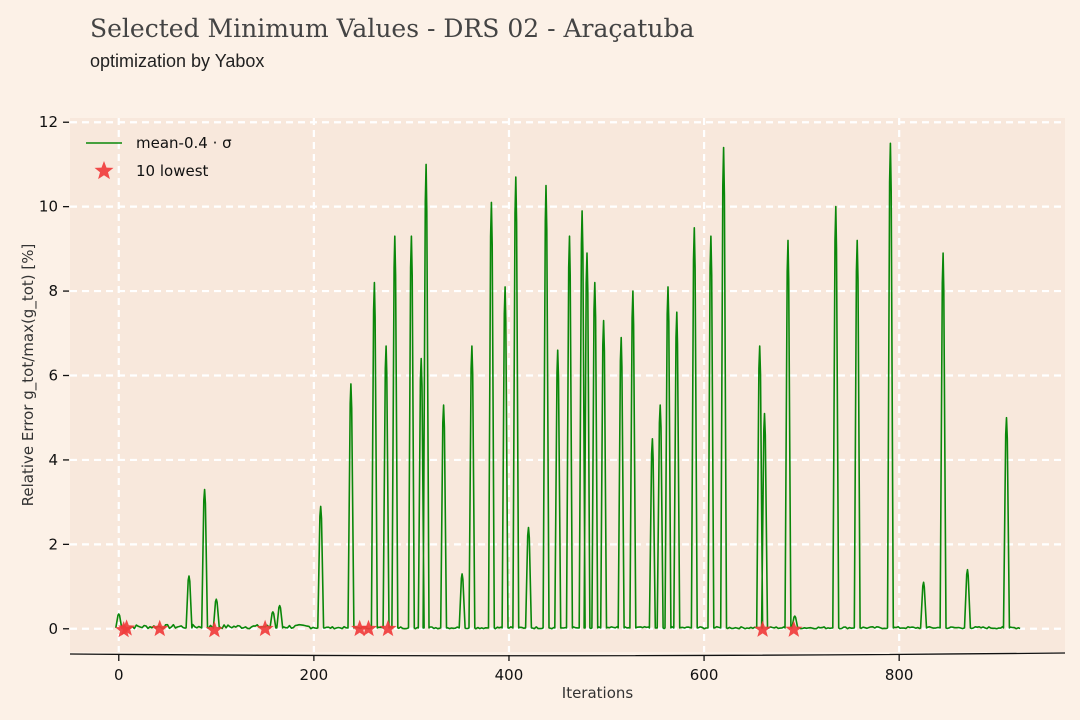 This screenshot has height=720, width=1080. I want to click on x-tick-label: 800, so click(899, 675).